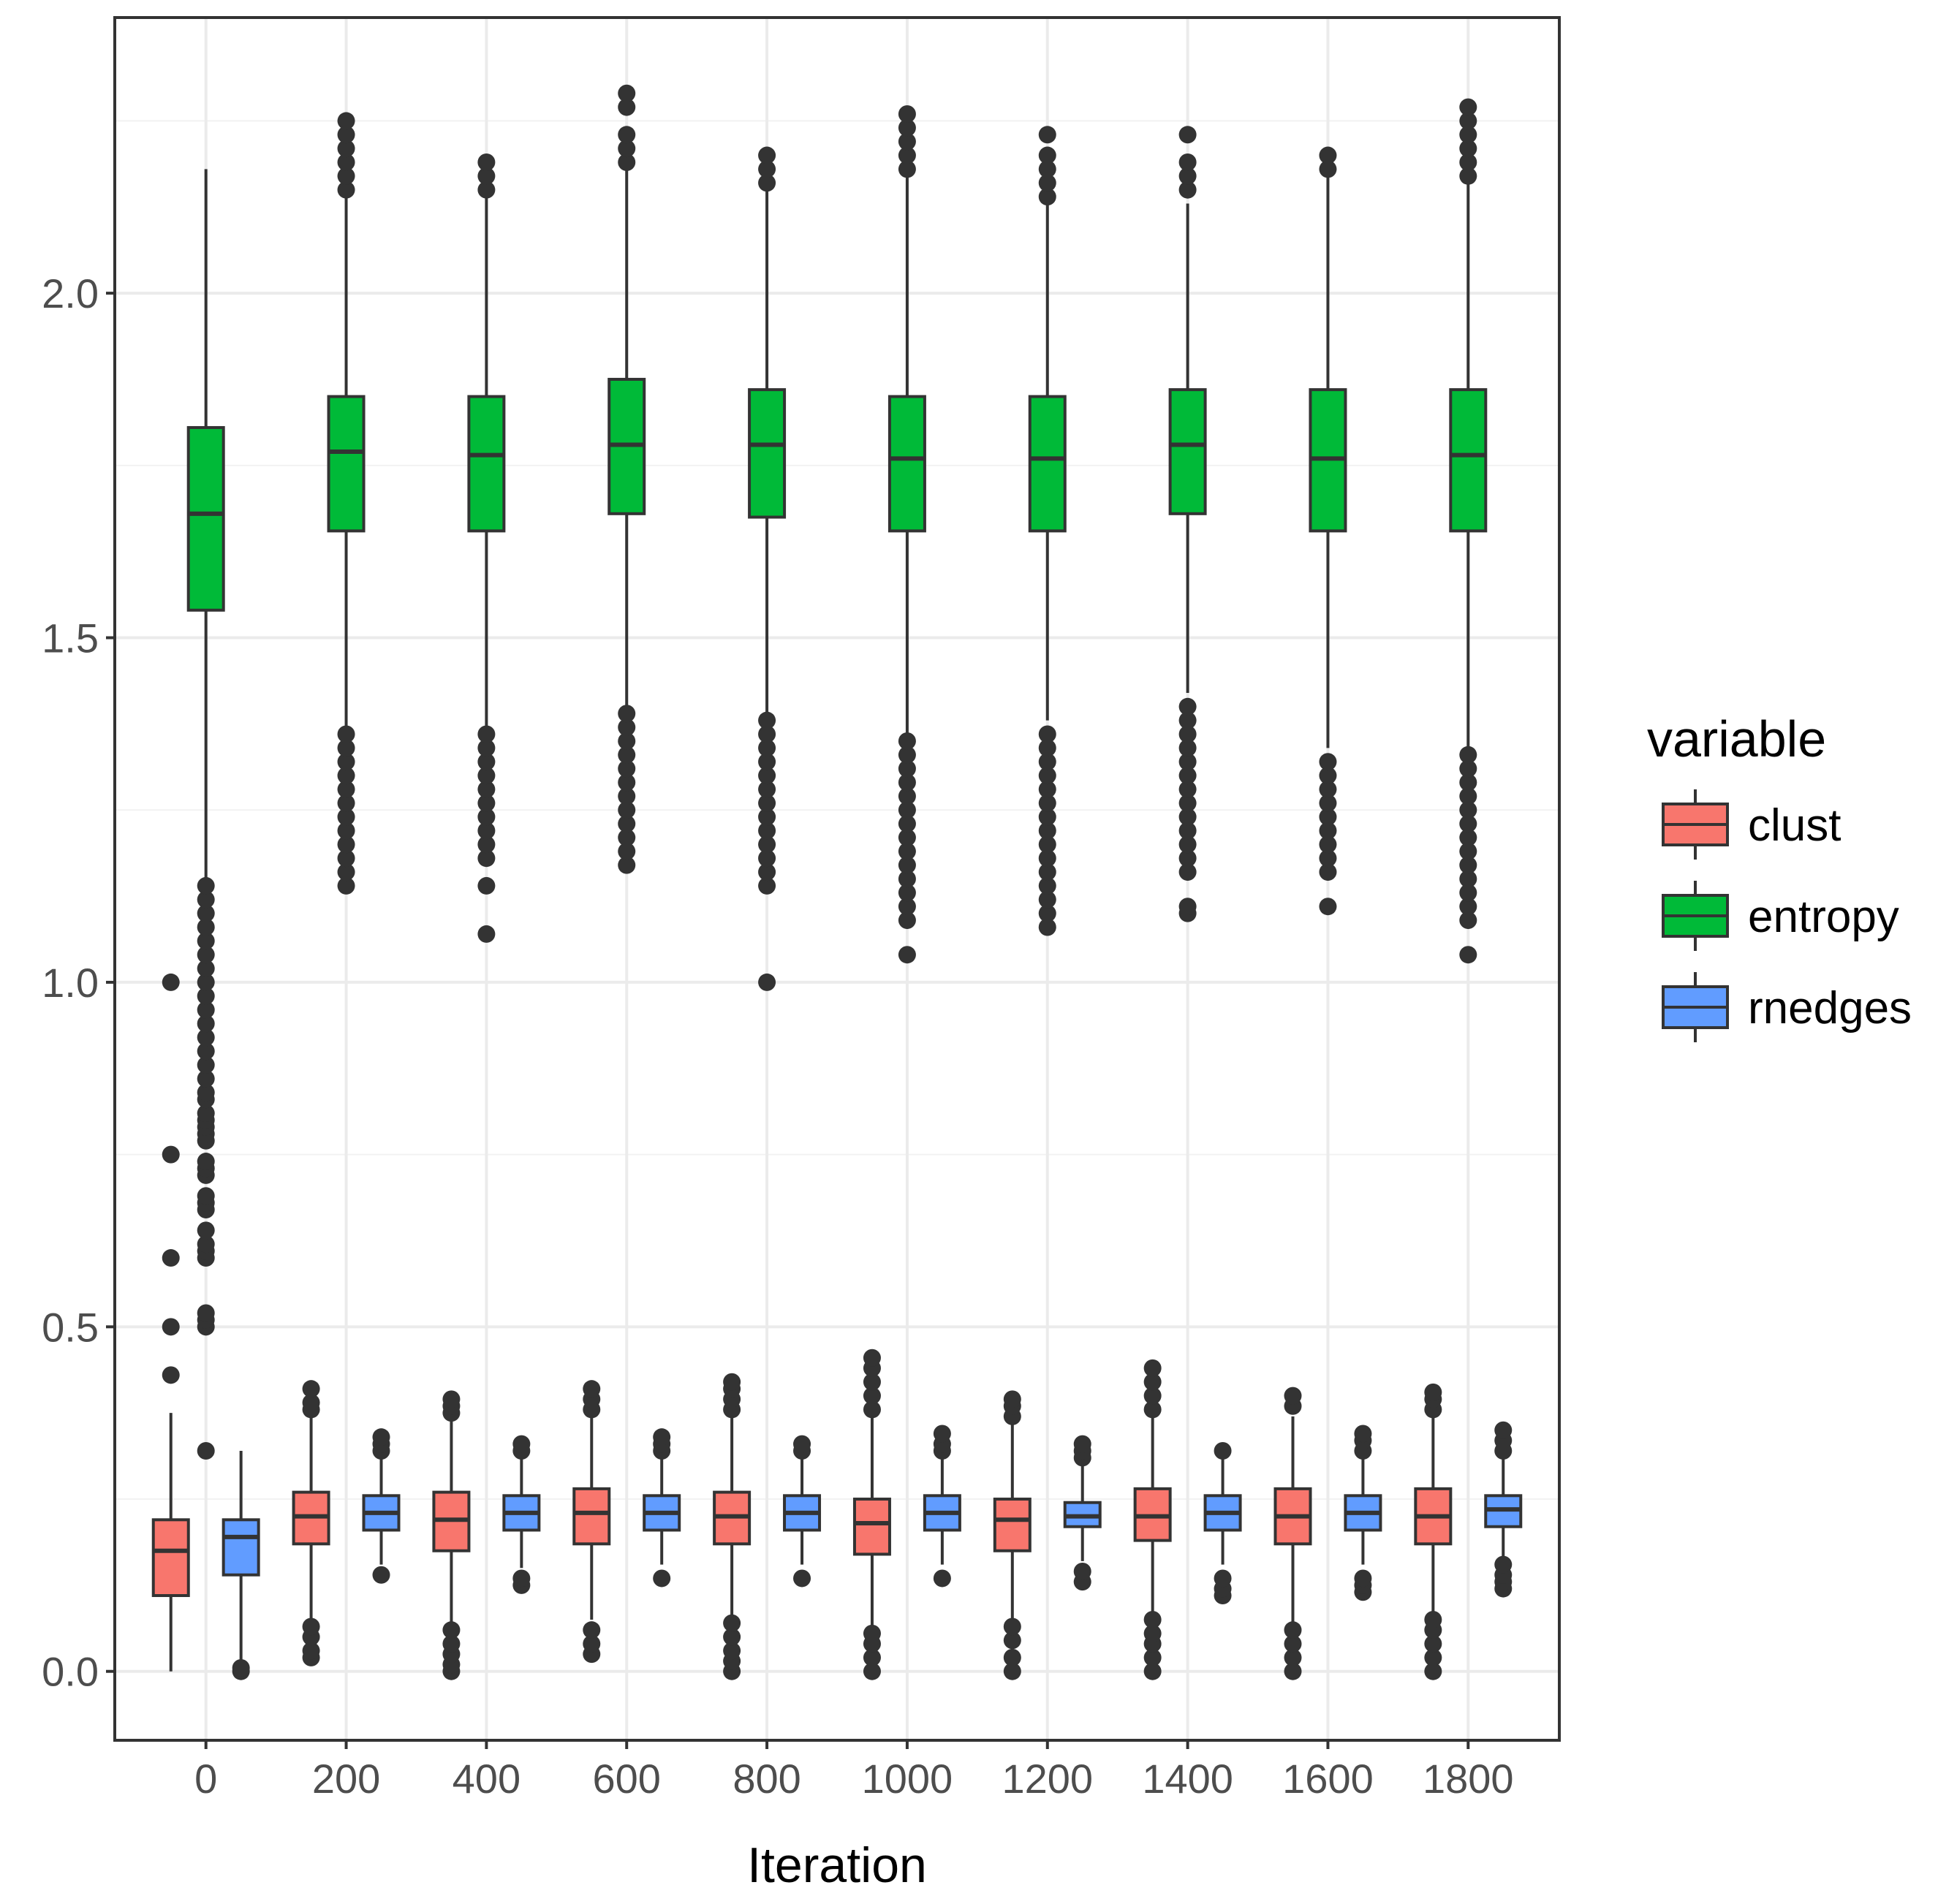  I want to click on x-tick-label: 1400, so click(1187, 1779).